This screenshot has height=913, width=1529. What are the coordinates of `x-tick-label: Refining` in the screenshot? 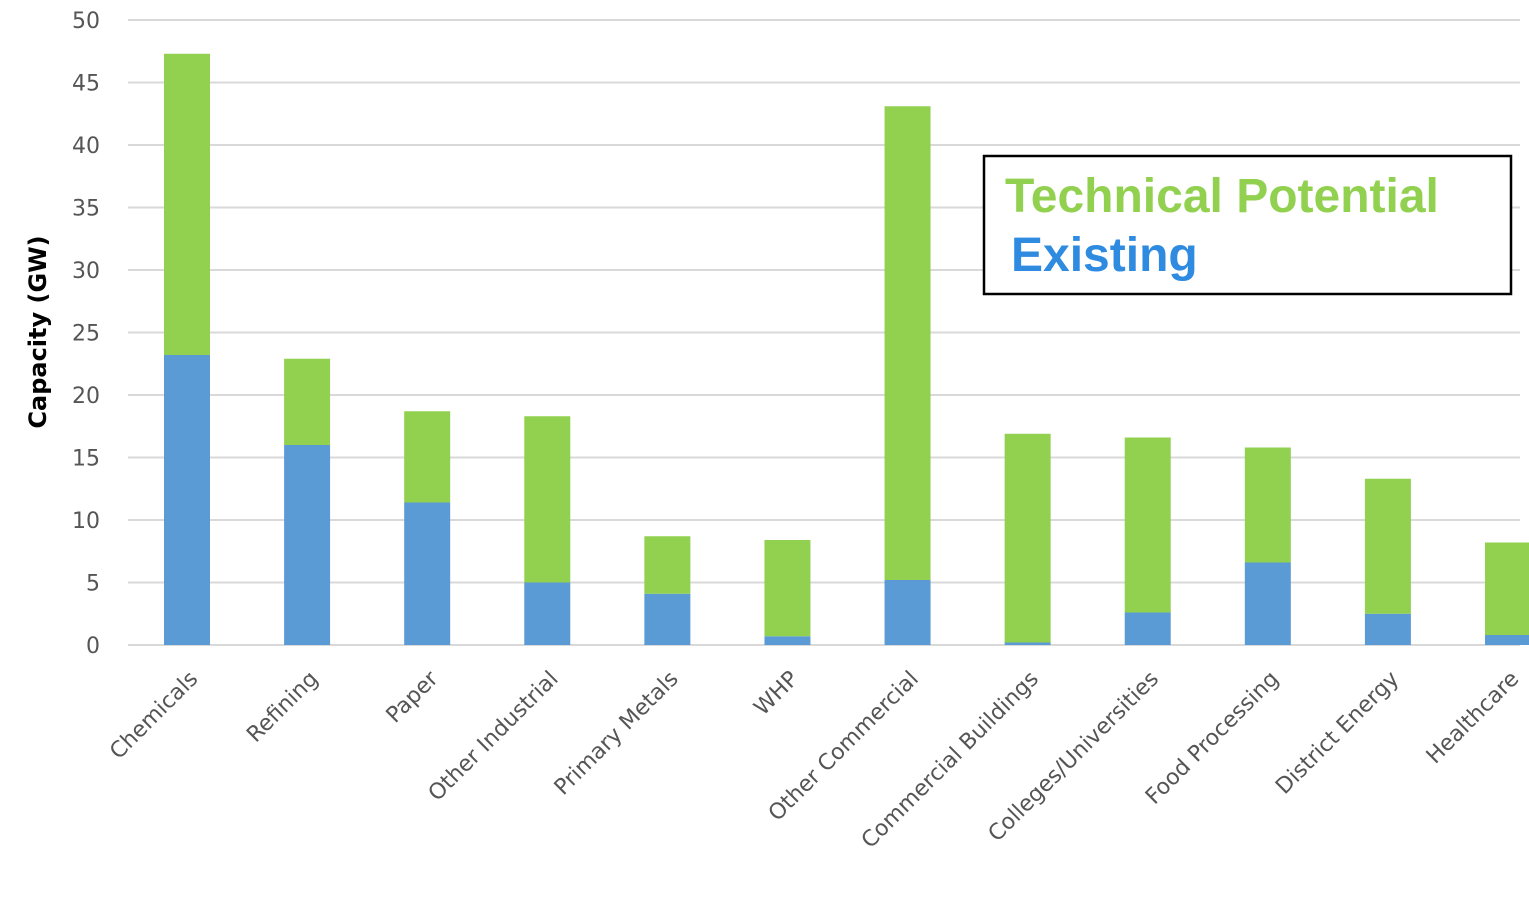 It's located at (282, 707).